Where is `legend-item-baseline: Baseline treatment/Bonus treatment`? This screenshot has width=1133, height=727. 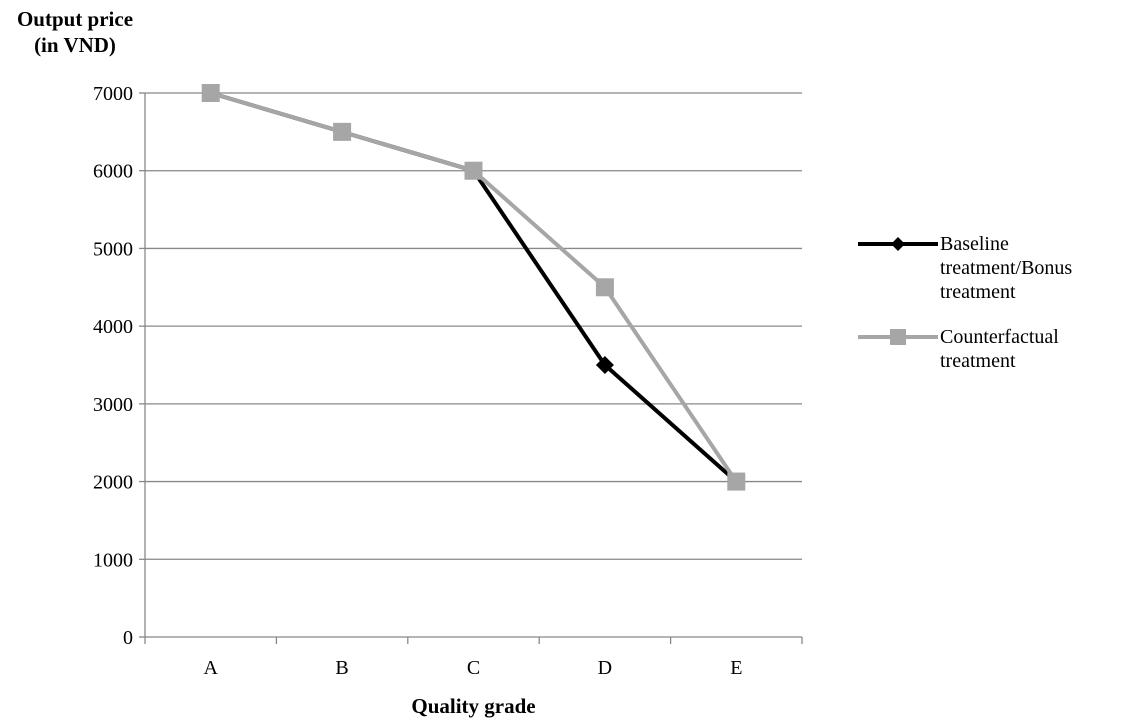 legend-item-baseline: Baseline treatment/Bonus treatment is located at coordinates (993, 268).